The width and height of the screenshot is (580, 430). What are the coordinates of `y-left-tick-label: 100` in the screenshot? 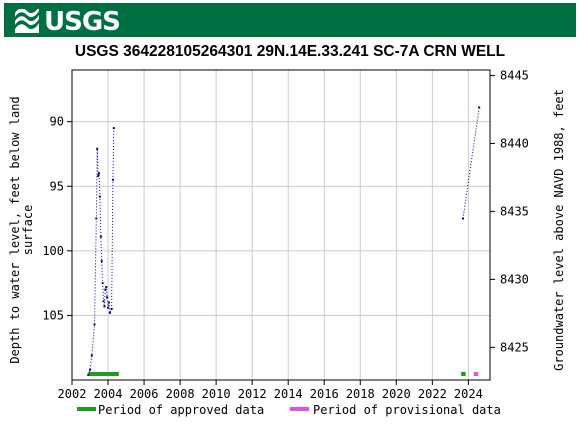 It's located at (53, 251).